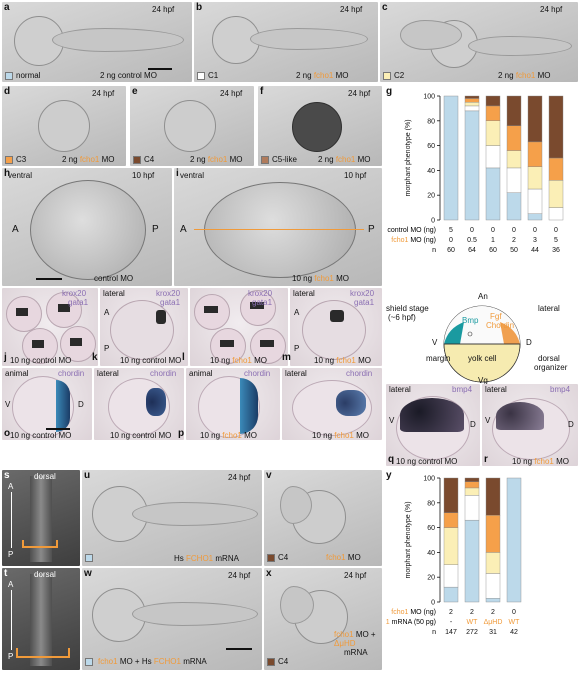 Image resolution: width=580 pixels, height=674 pixels. Describe the element at coordinates (50, 327) in the screenshot. I see `panel-j: krox20 gata1 10 ng control MO` at that location.